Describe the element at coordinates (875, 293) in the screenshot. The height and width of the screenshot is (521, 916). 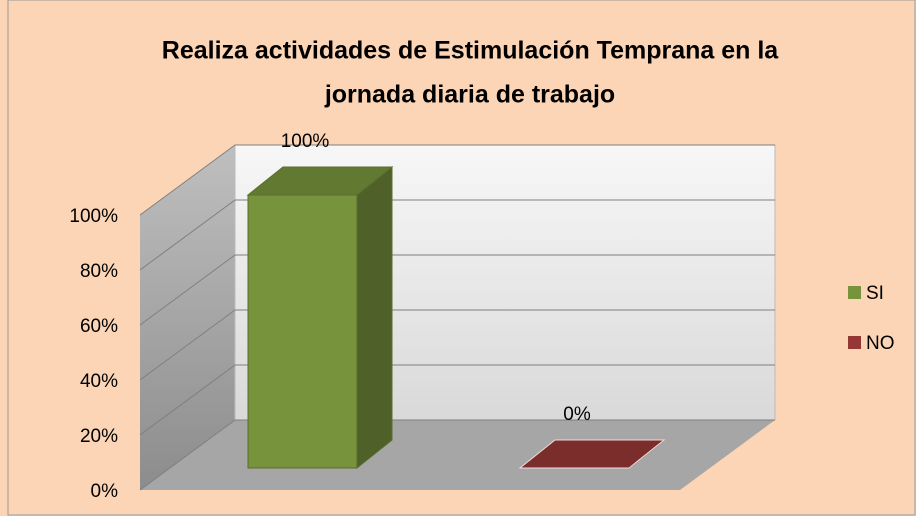
I see `legend-label: SI` at that location.